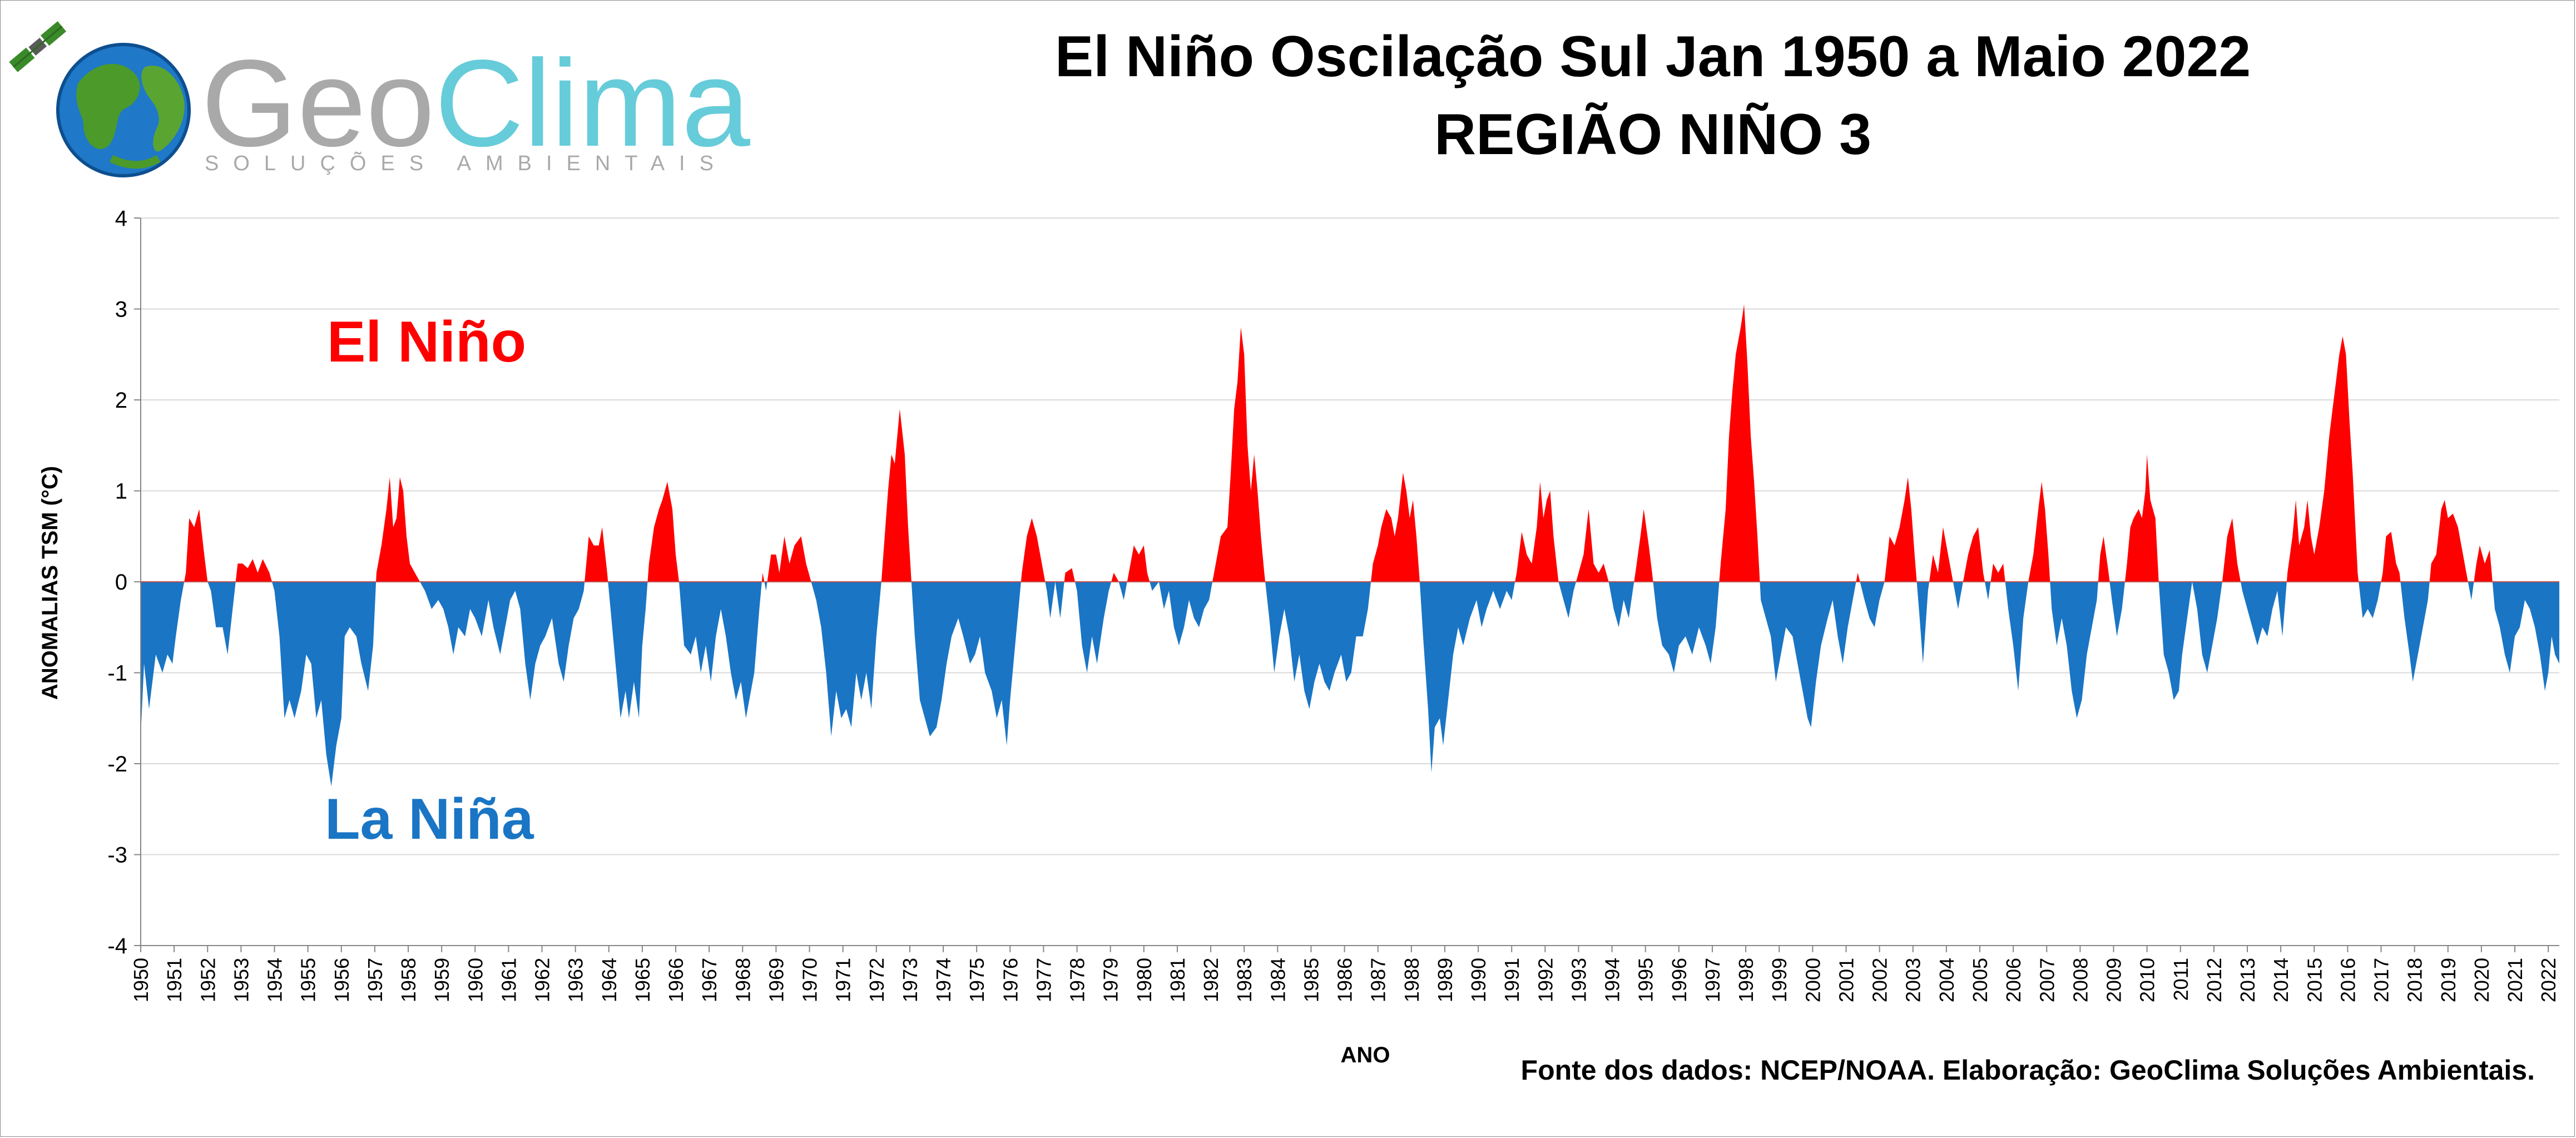 The image size is (2576, 1138). What do you see at coordinates (121, 310) in the screenshot?
I see `y-tick-label: 3` at bounding box center [121, 310].